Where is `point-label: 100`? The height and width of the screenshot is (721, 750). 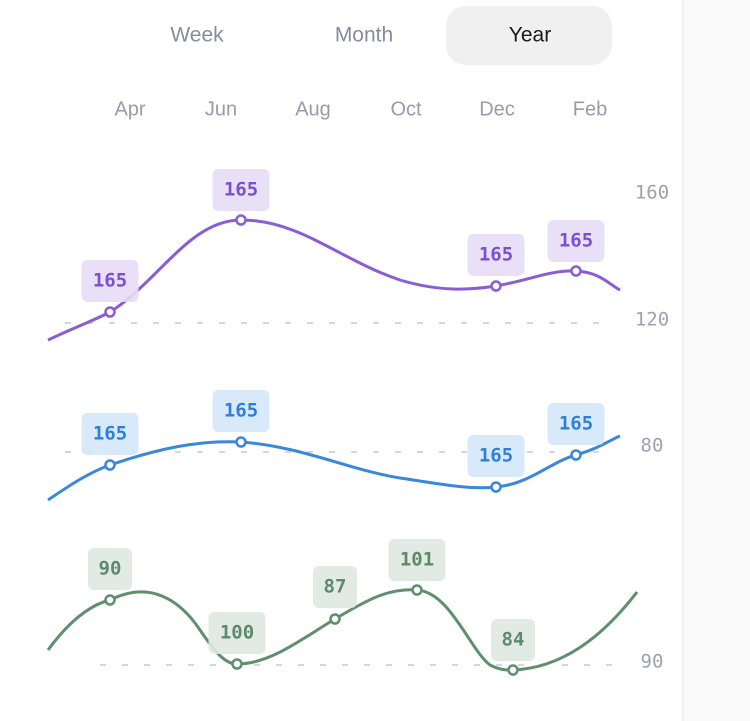
point-label: 100 is located at coordinates (237, 633).